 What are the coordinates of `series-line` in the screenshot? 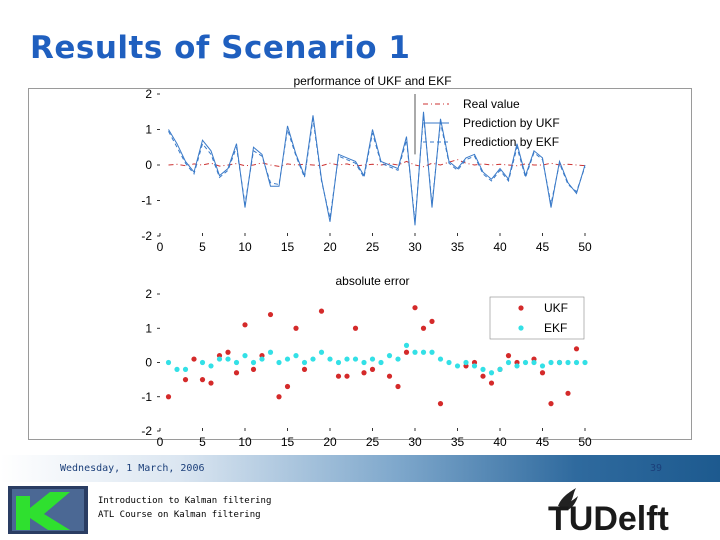 It's located at (377, 168).